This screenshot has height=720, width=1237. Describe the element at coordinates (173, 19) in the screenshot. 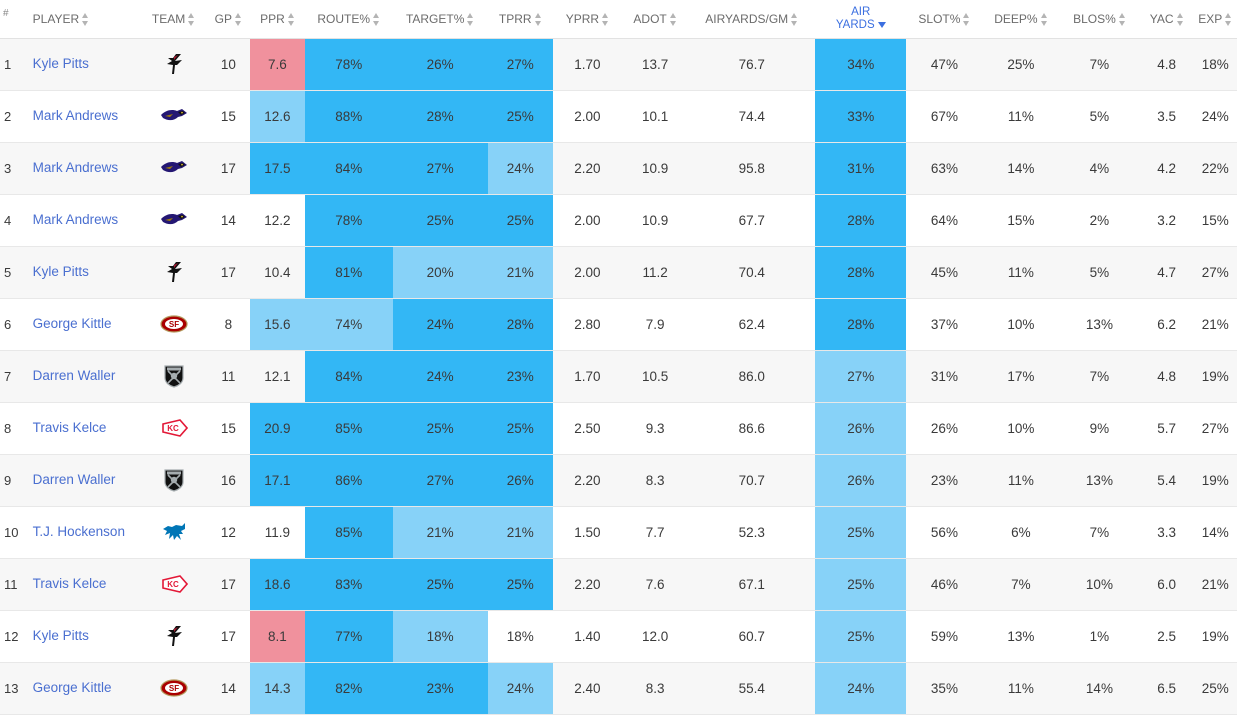

I see `team-column-header: TEAM` at that location.